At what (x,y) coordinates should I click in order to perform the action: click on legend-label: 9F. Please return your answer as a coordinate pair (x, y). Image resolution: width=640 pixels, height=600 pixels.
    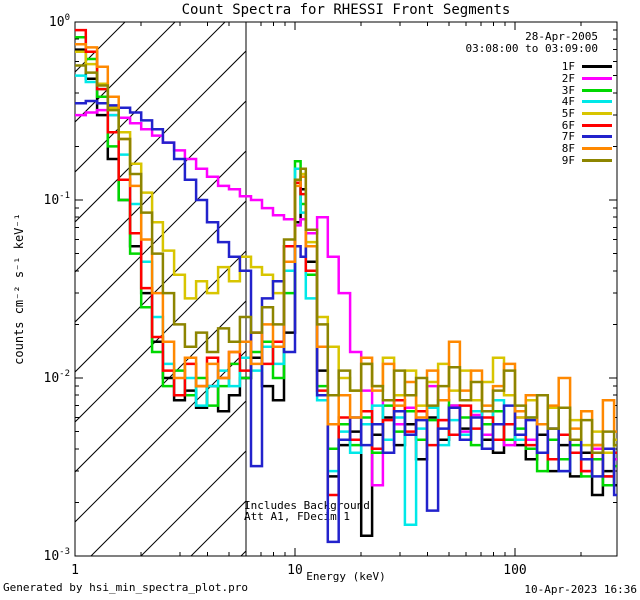
    Looking at the image, I should click on (568, 160).